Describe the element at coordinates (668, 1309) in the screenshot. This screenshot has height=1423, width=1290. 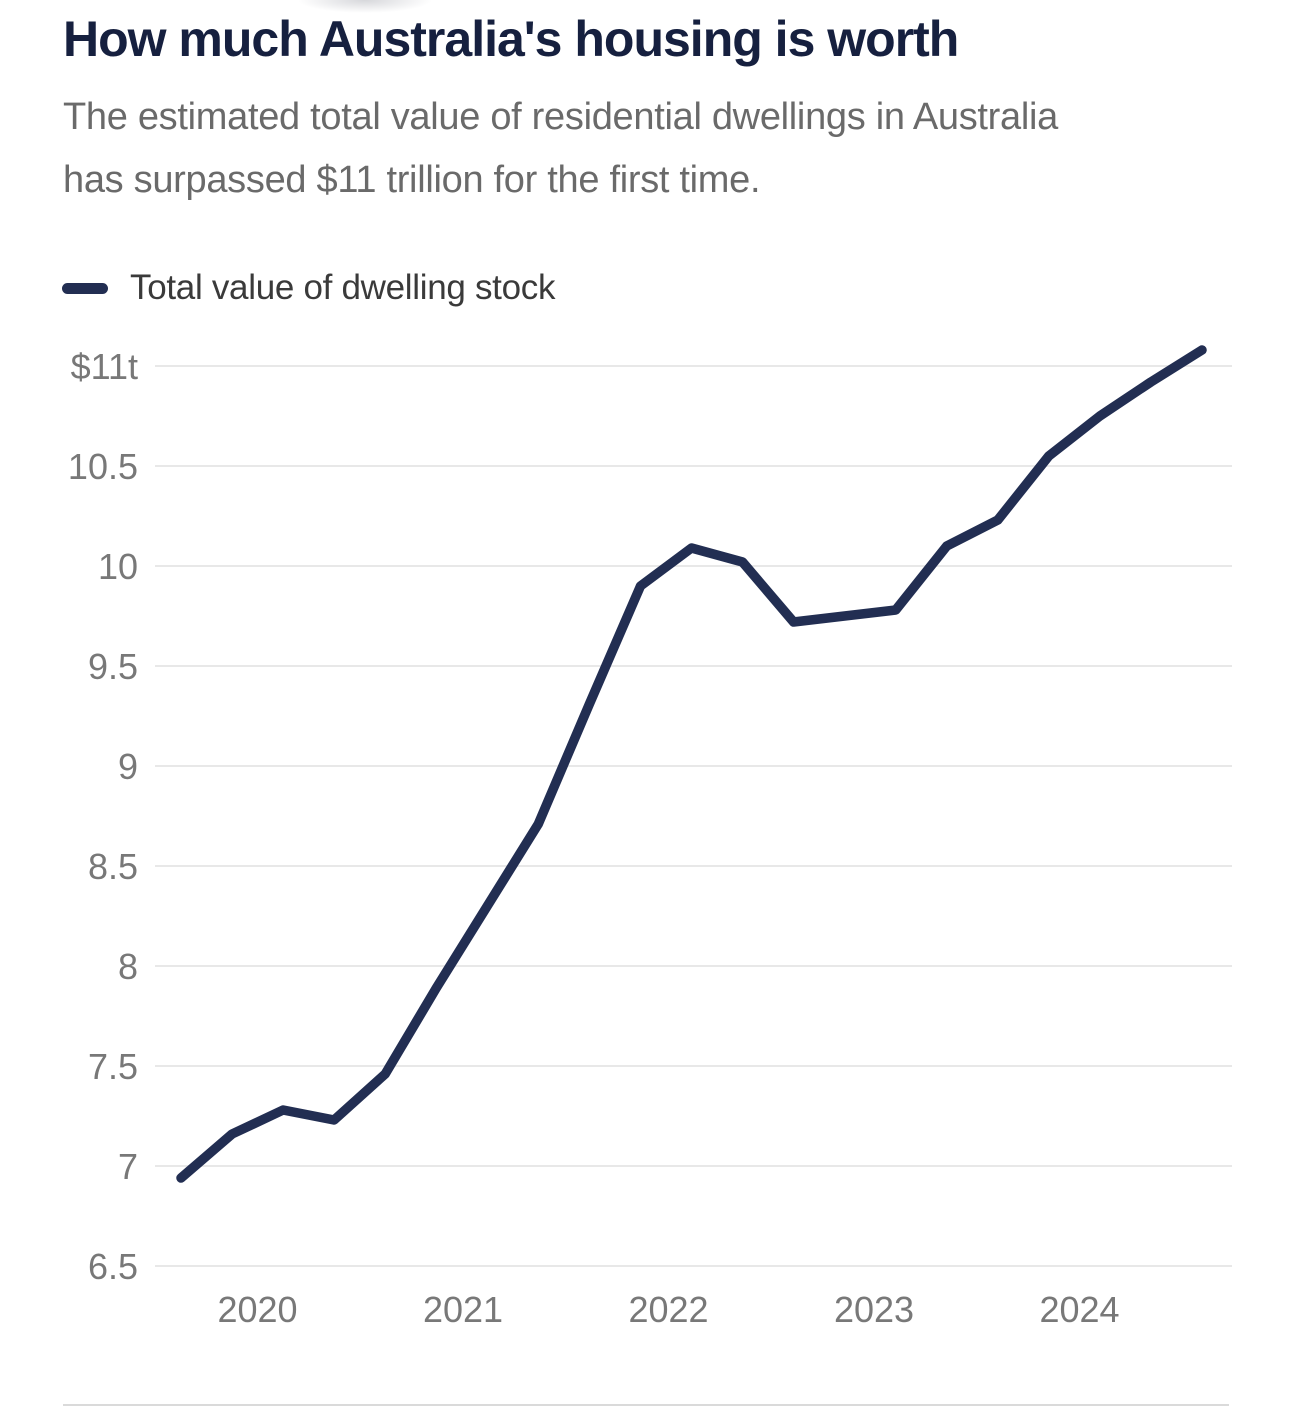
I see `x-axis-tick-label: 2022` at that location.